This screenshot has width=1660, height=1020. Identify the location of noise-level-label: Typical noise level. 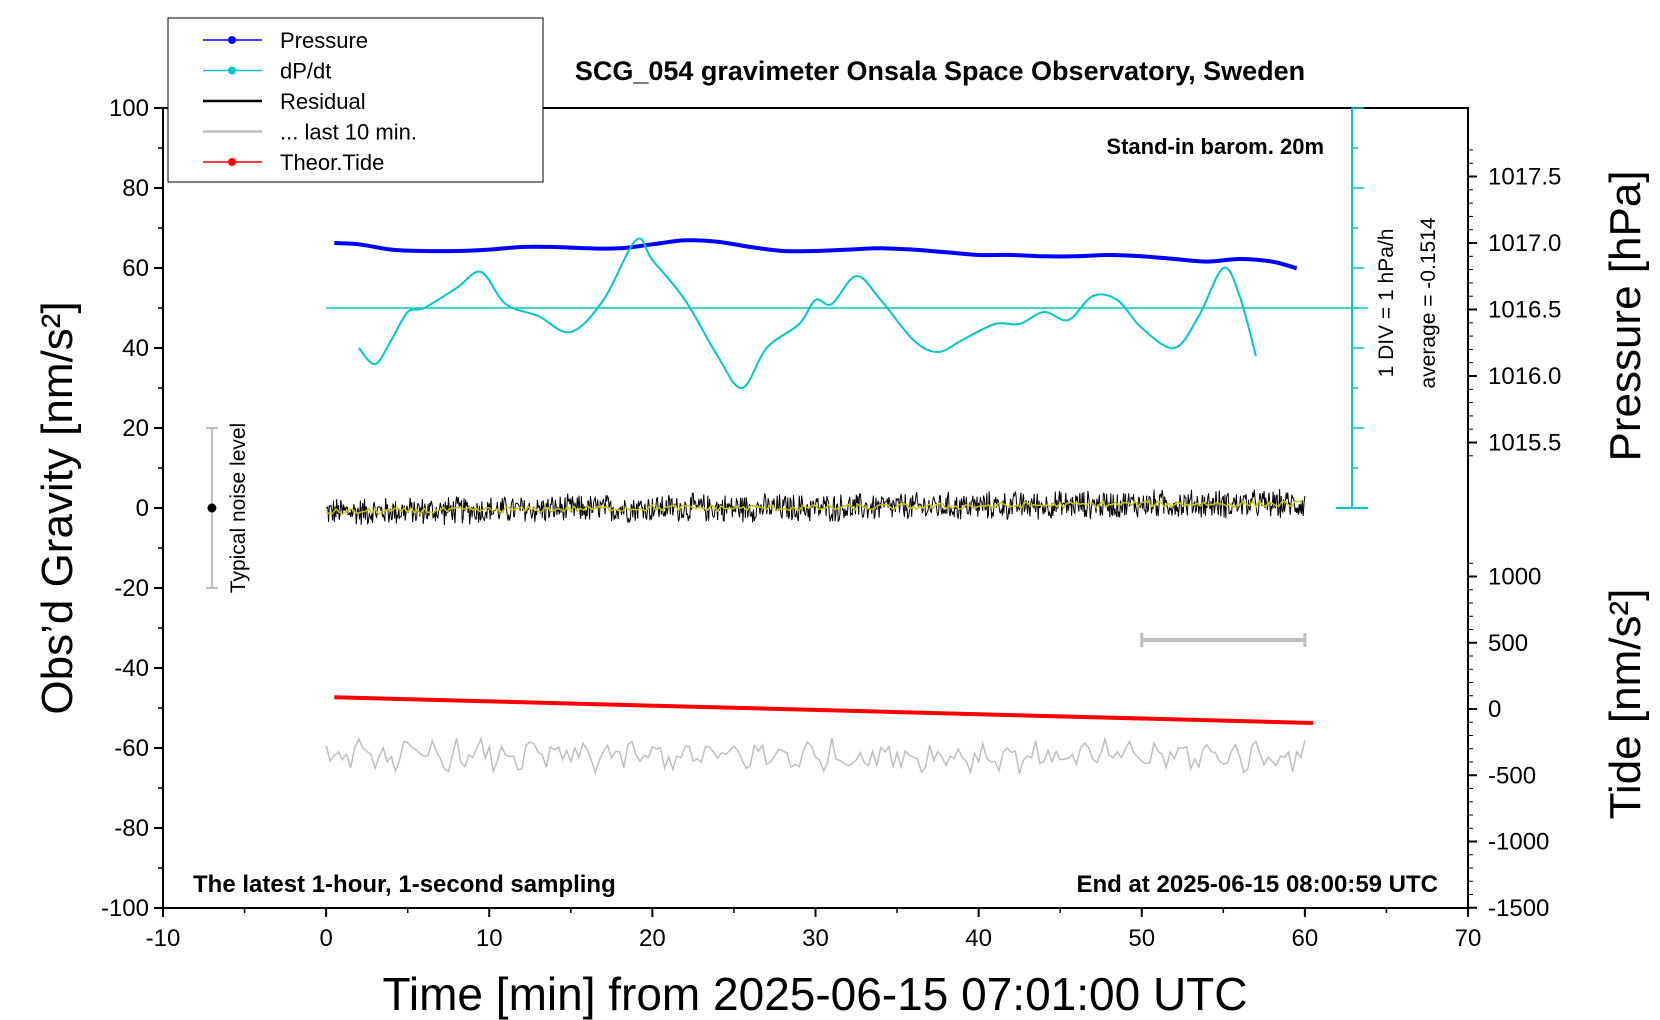
(238, 508).